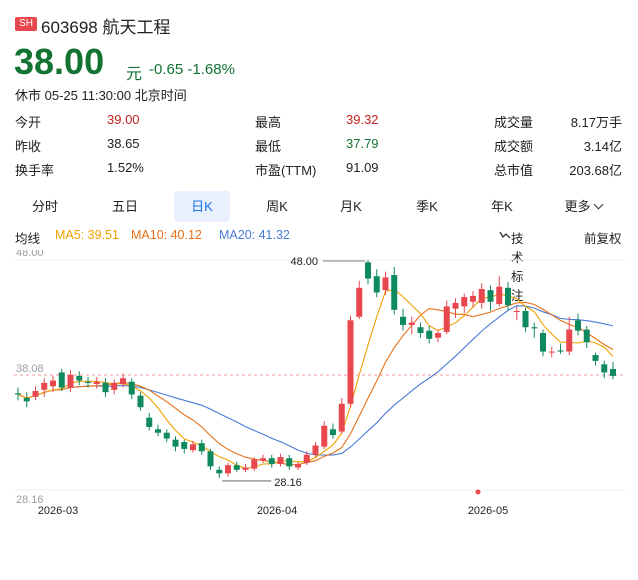 The image size is (638, 580). I want to click on y-tick-label: 48.00, so click(30, 254).